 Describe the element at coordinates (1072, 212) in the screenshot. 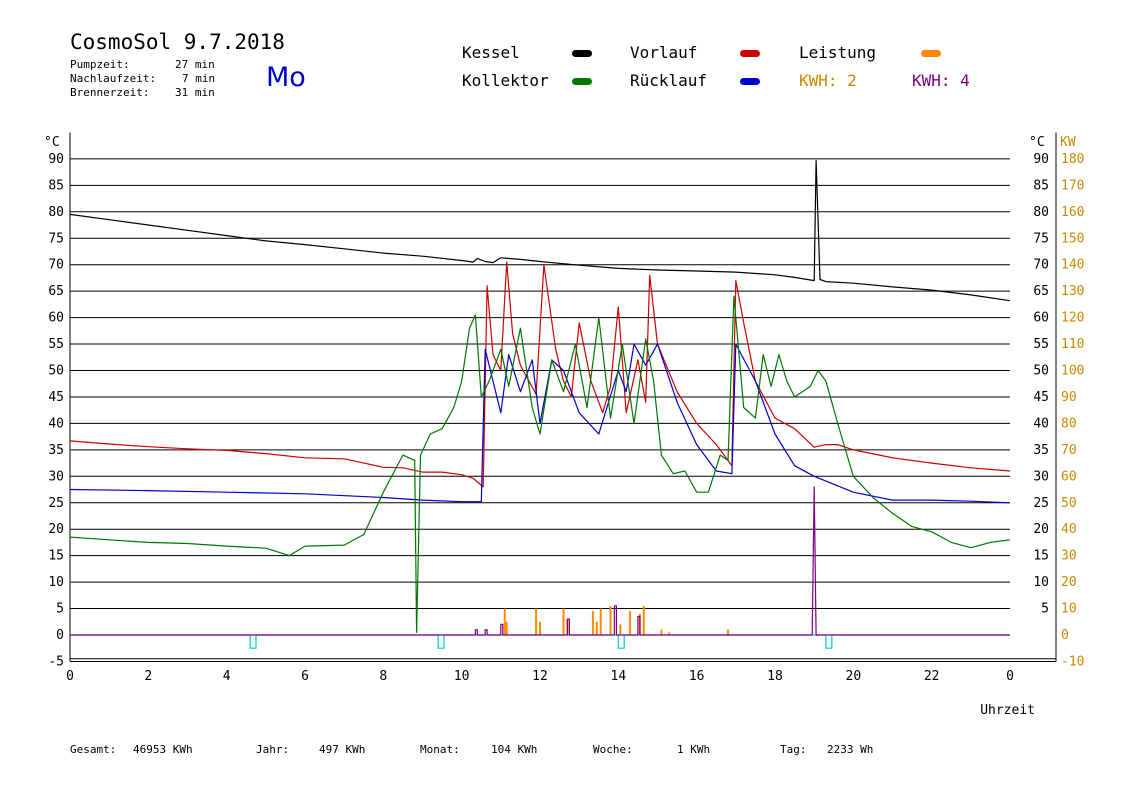

I see `y-tick-right-power-2: 160` at that location.